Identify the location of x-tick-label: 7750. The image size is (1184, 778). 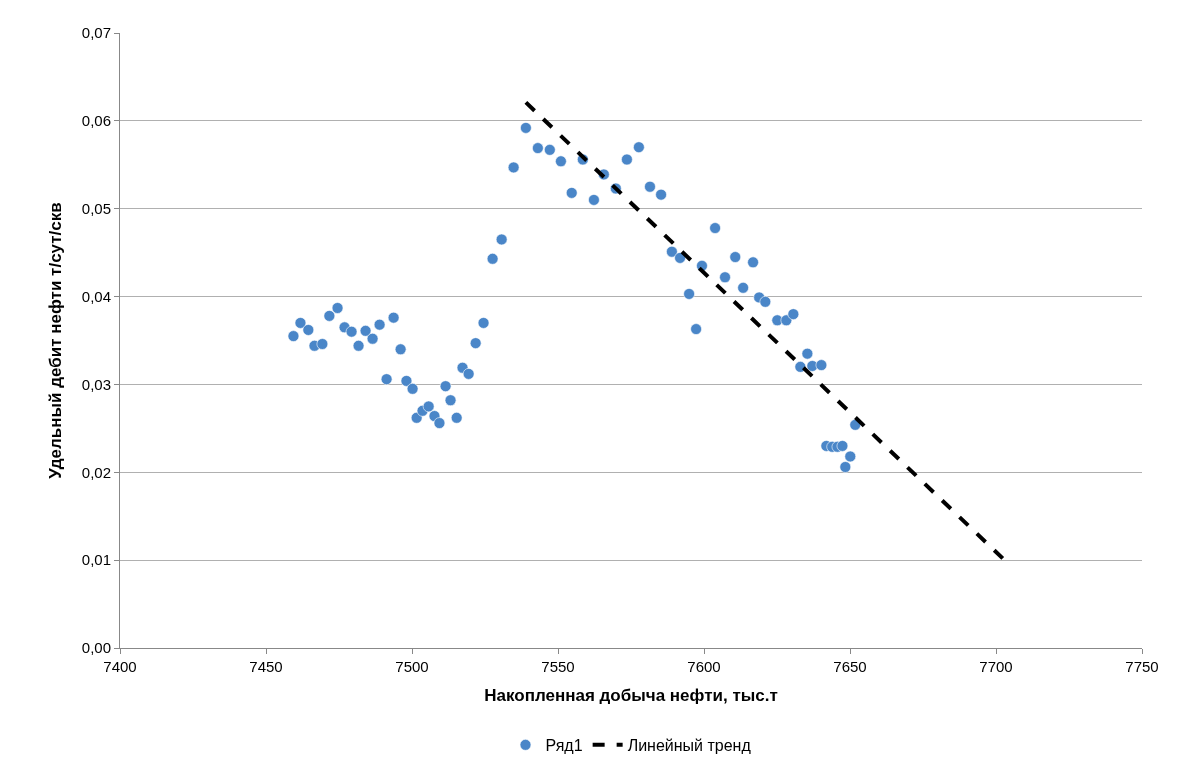
(1142, 666).